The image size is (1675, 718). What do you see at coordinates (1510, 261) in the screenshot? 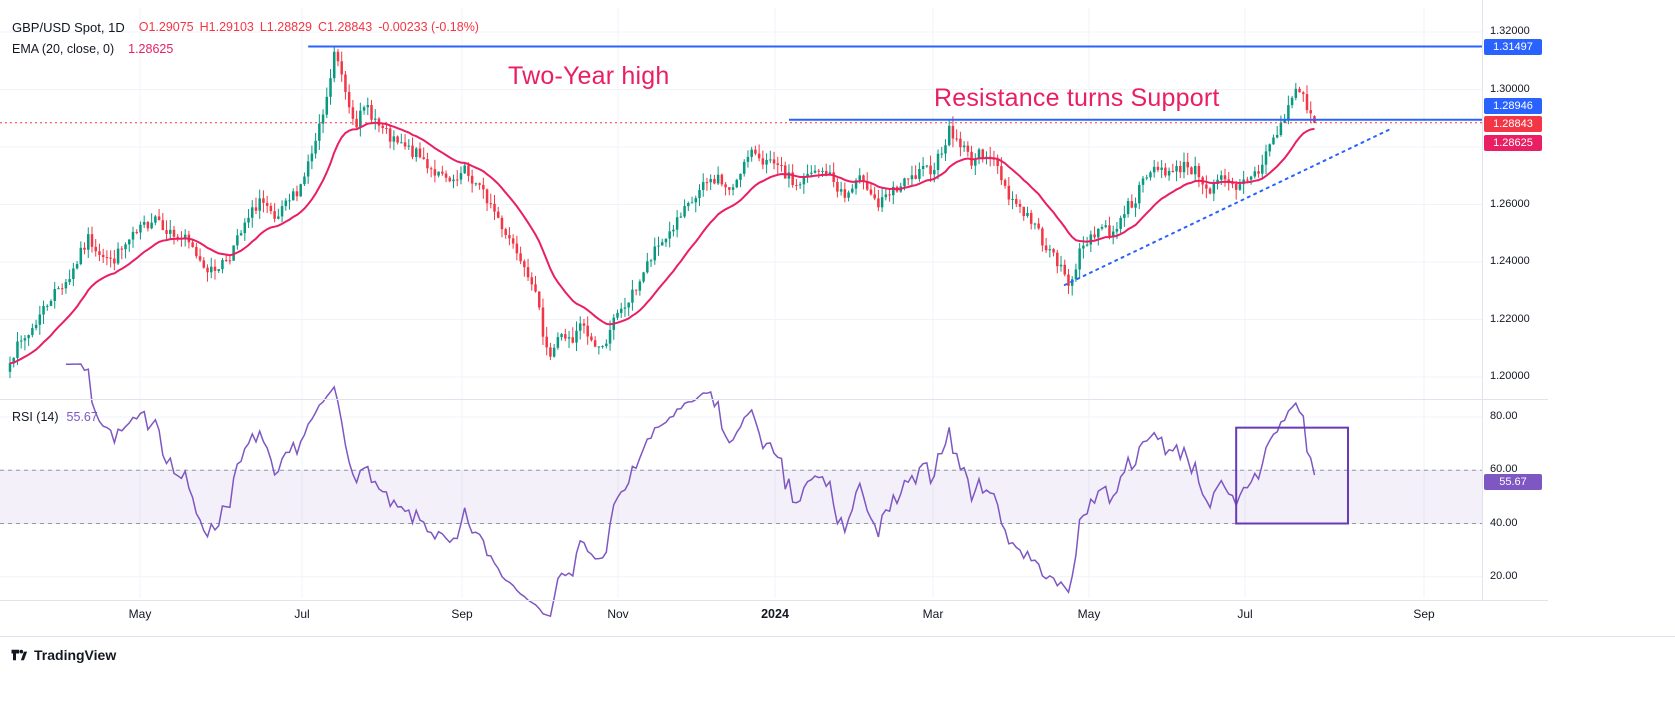
I see `price-tick: 1.24000` at bounding box center [1510, 261].